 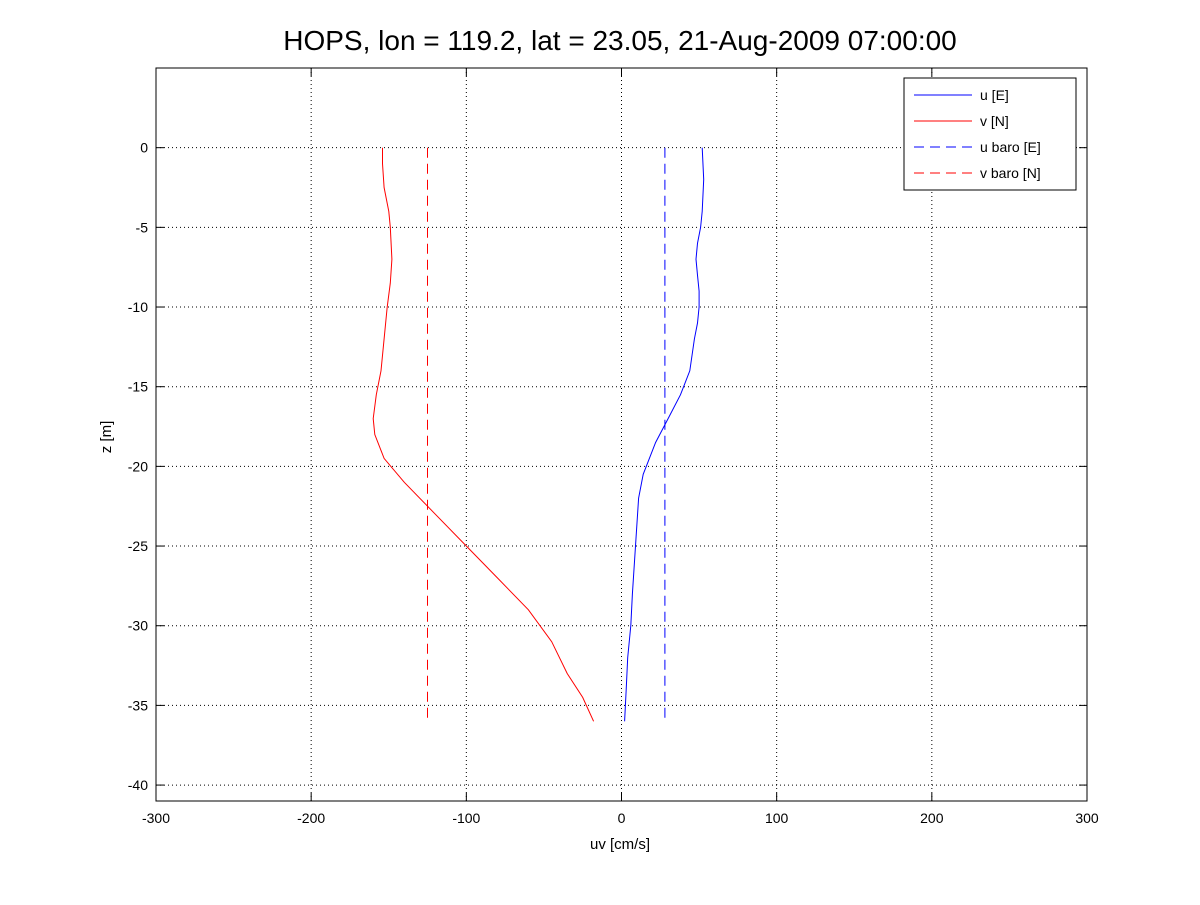 What do you see at coordinates (138, 626) in the screenshot?
I see `y-tick-label: -30` at bounding box center [138, 626].